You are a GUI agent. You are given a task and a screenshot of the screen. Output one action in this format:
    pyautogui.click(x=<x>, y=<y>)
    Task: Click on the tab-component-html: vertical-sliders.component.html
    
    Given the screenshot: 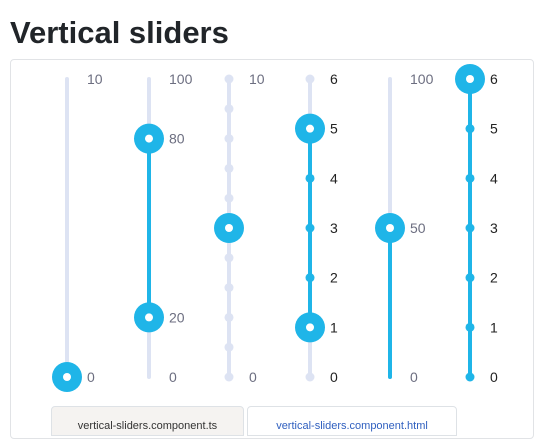 What is the action you would take?
    pyautogui.click(x=352, y=421)
    